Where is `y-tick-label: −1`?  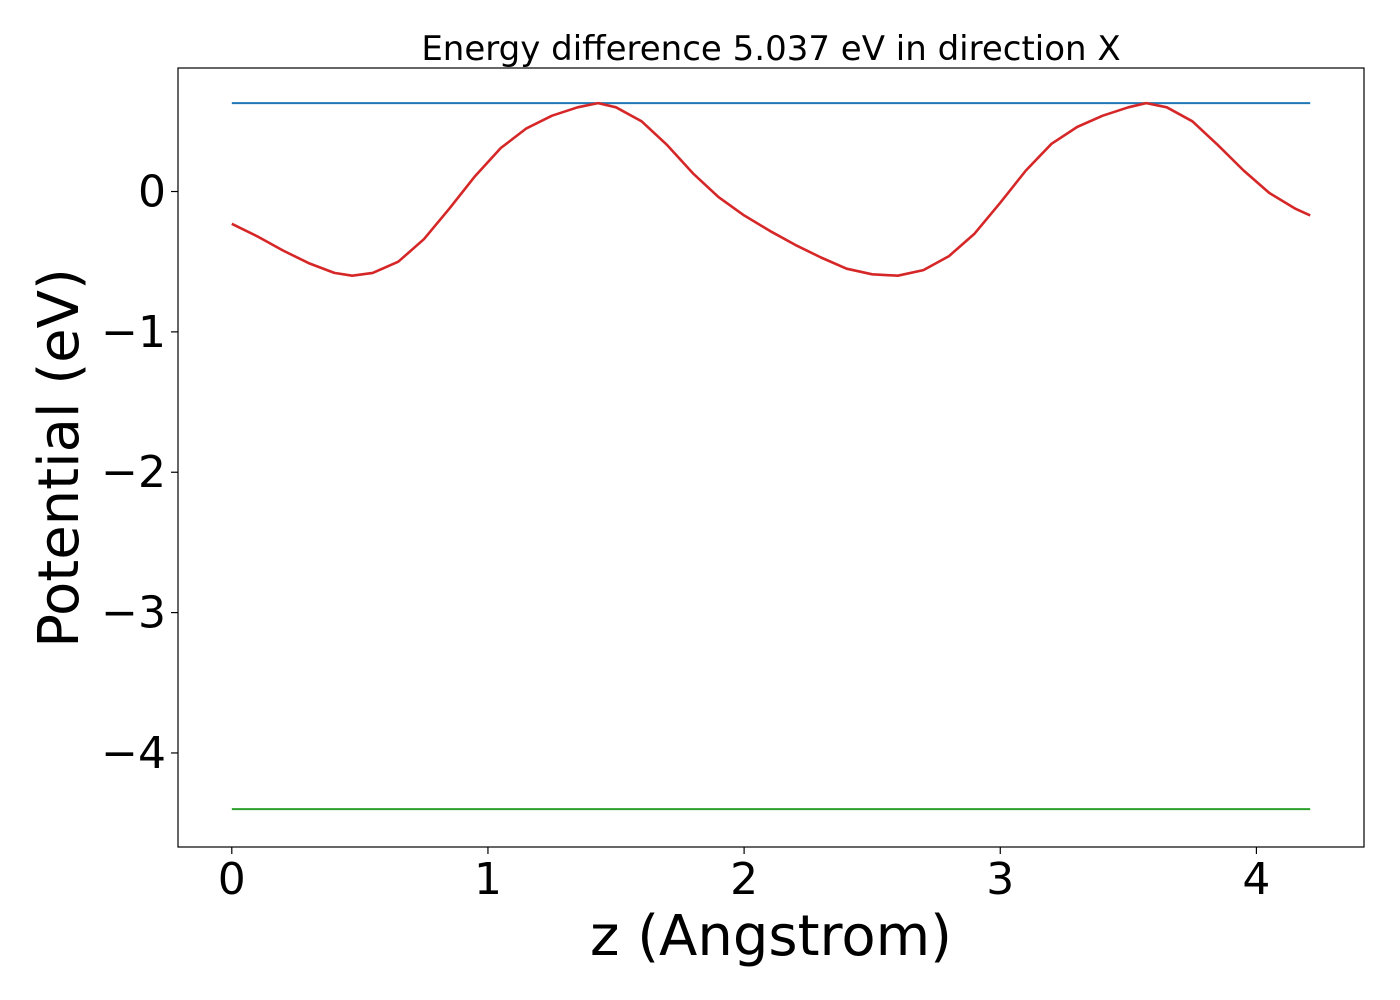
y-tick-label: −1 is located at coordinates (133, 332).